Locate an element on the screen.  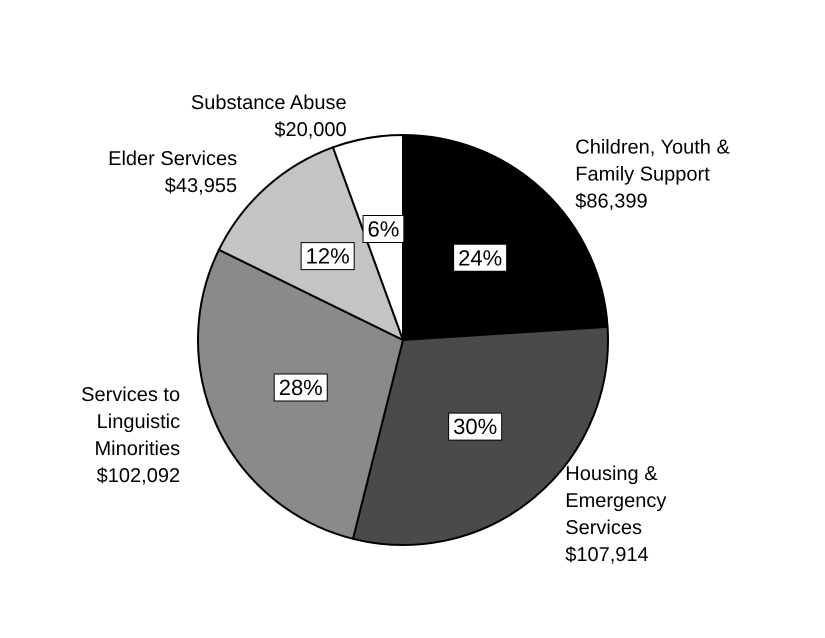
text: 30% is located at coordinates (475, 427).